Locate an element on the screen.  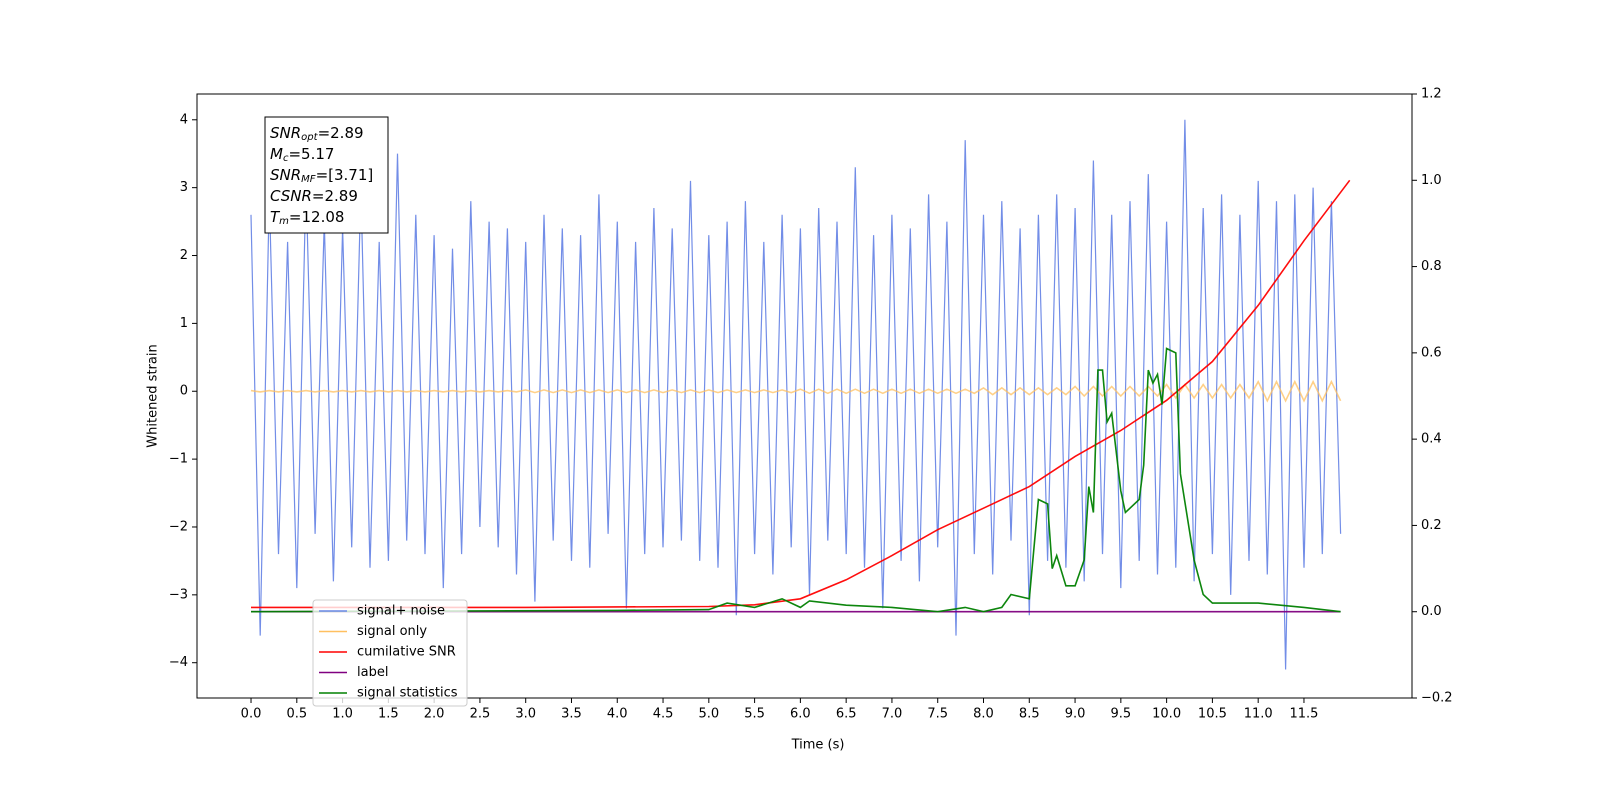
x-tick-label: 9.0 is located at coordinates (1075, 714).